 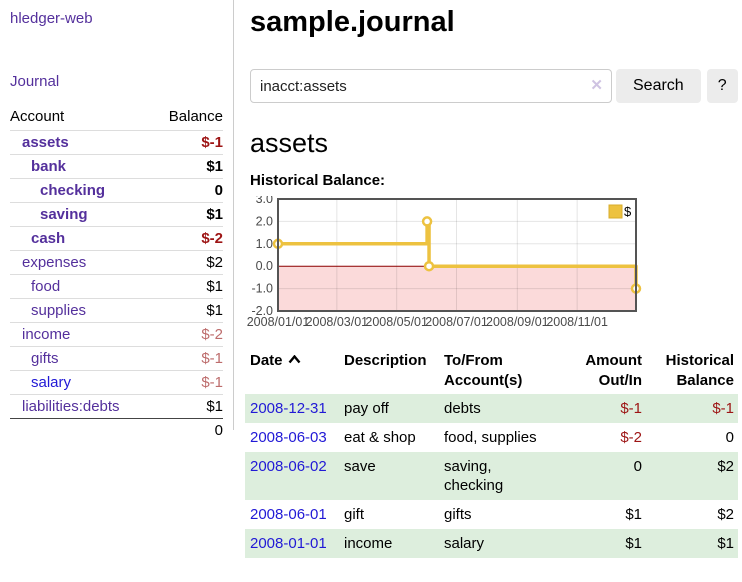 I want to click on svg-text: 2008/05/01, so click(x=396, y=322).